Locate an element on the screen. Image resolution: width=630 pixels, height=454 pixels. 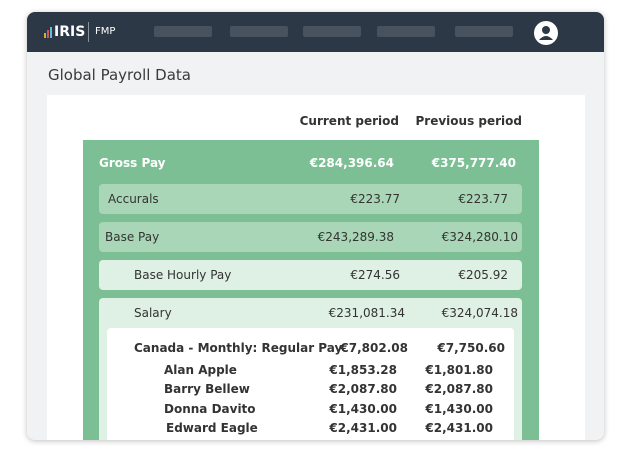
previous-value: €7,750.60 is located at coordinates (471, 348).